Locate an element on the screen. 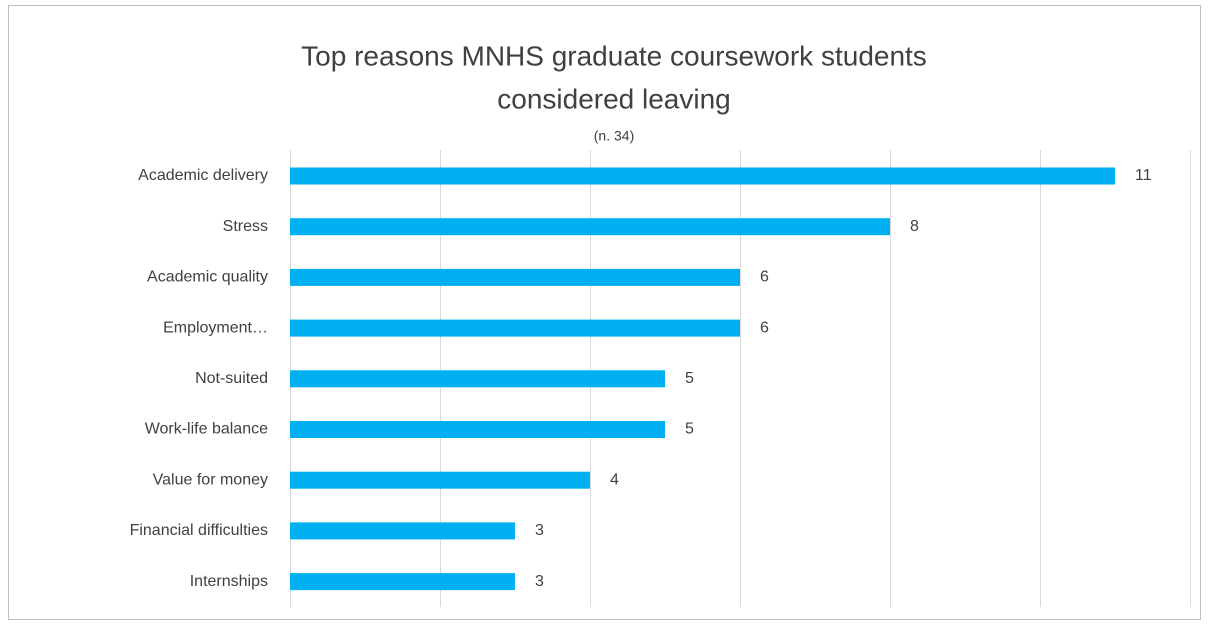 This screenshot has width=1209, height=625. y-tick-label: Stress is located at coordinates (245, 226).